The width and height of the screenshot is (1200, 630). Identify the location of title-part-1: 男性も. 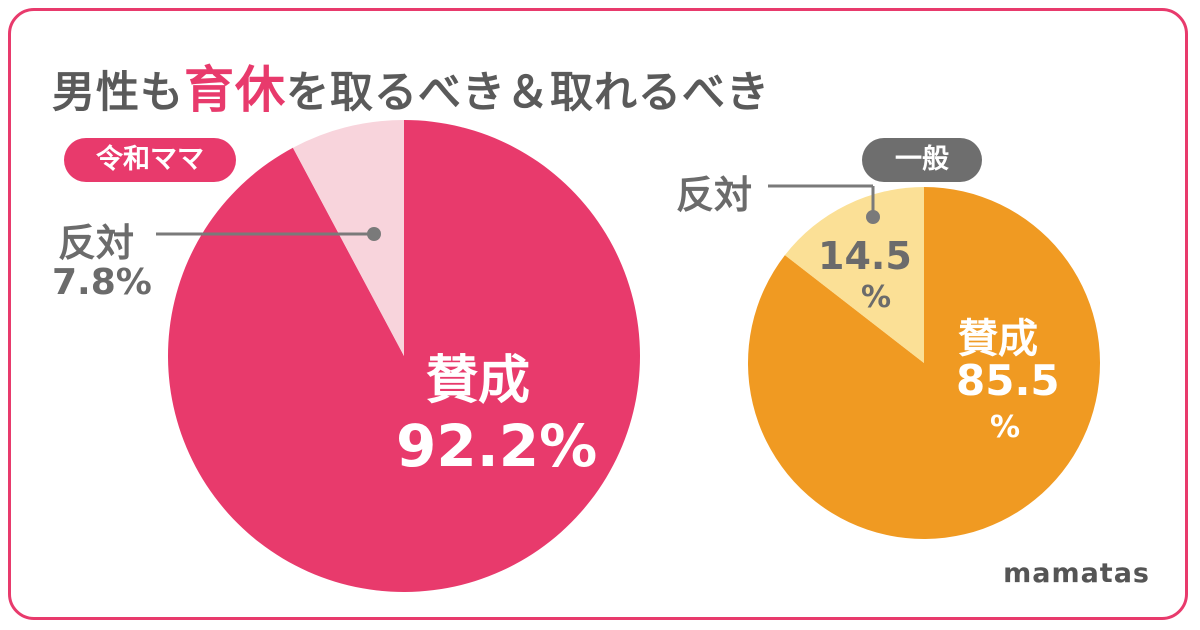
(118, 93).